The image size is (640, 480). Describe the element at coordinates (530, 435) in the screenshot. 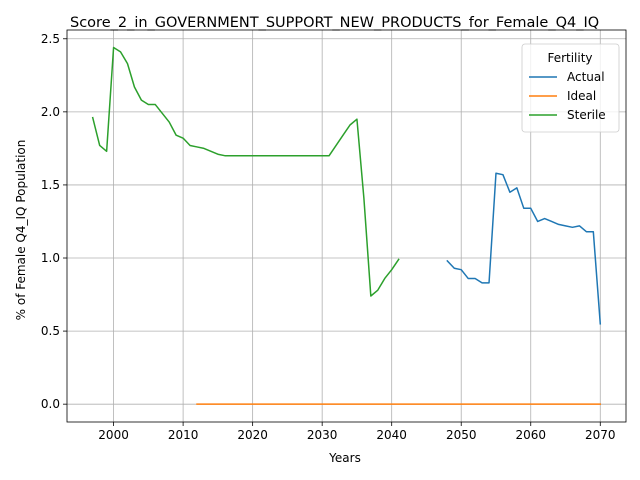

I see `x-tick-label: 2060` at that location.